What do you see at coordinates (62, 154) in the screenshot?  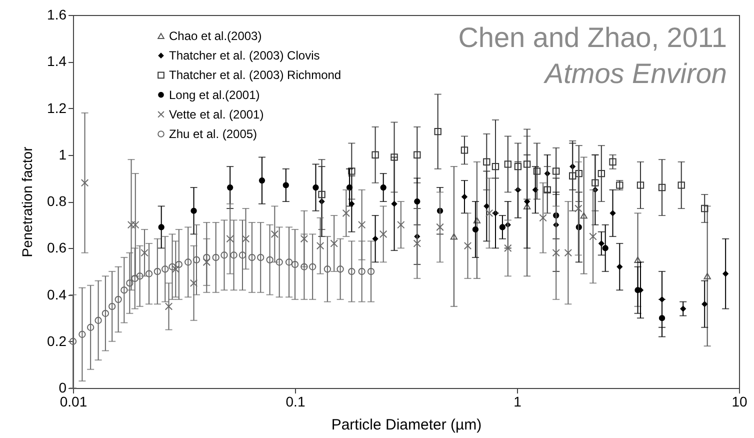 I see `y-tick-label: 1` at bounding box center [62, 154].